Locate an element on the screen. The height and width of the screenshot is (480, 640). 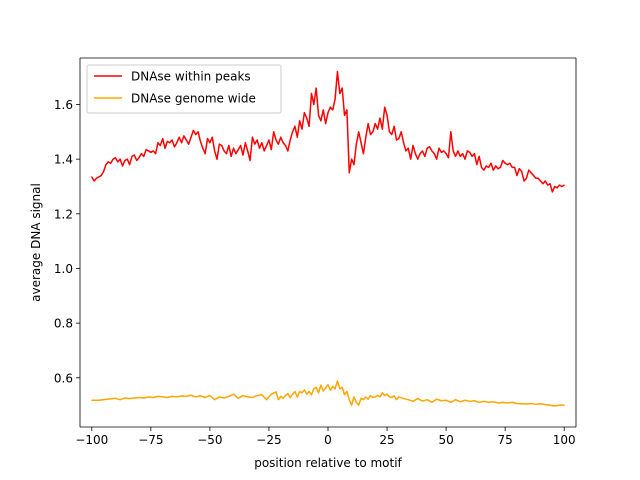
y-tick-label: 0.6 is located at coordinates (63, 378).